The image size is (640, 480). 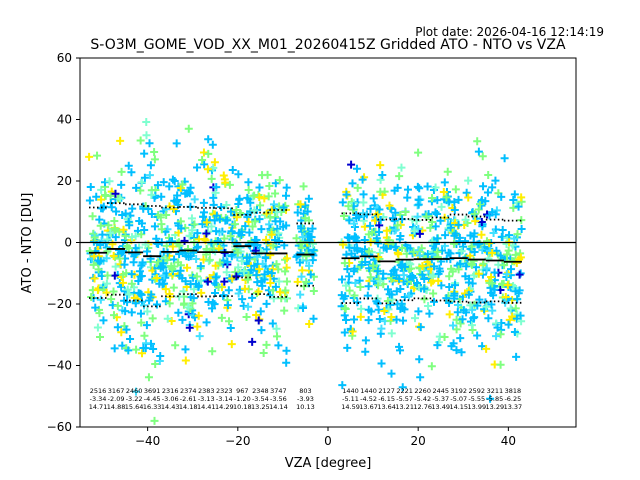 What do you see at coordinates (305, 399) in the screenshot?
I see `bin-mean-label: -3.93` at bounding box center [305, 399].